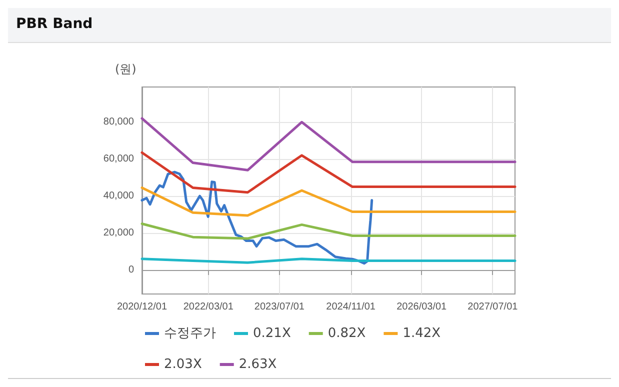 This screenshot has height=387, width=619. I want to click on legend-label: 0.21X, so click(272, 333).